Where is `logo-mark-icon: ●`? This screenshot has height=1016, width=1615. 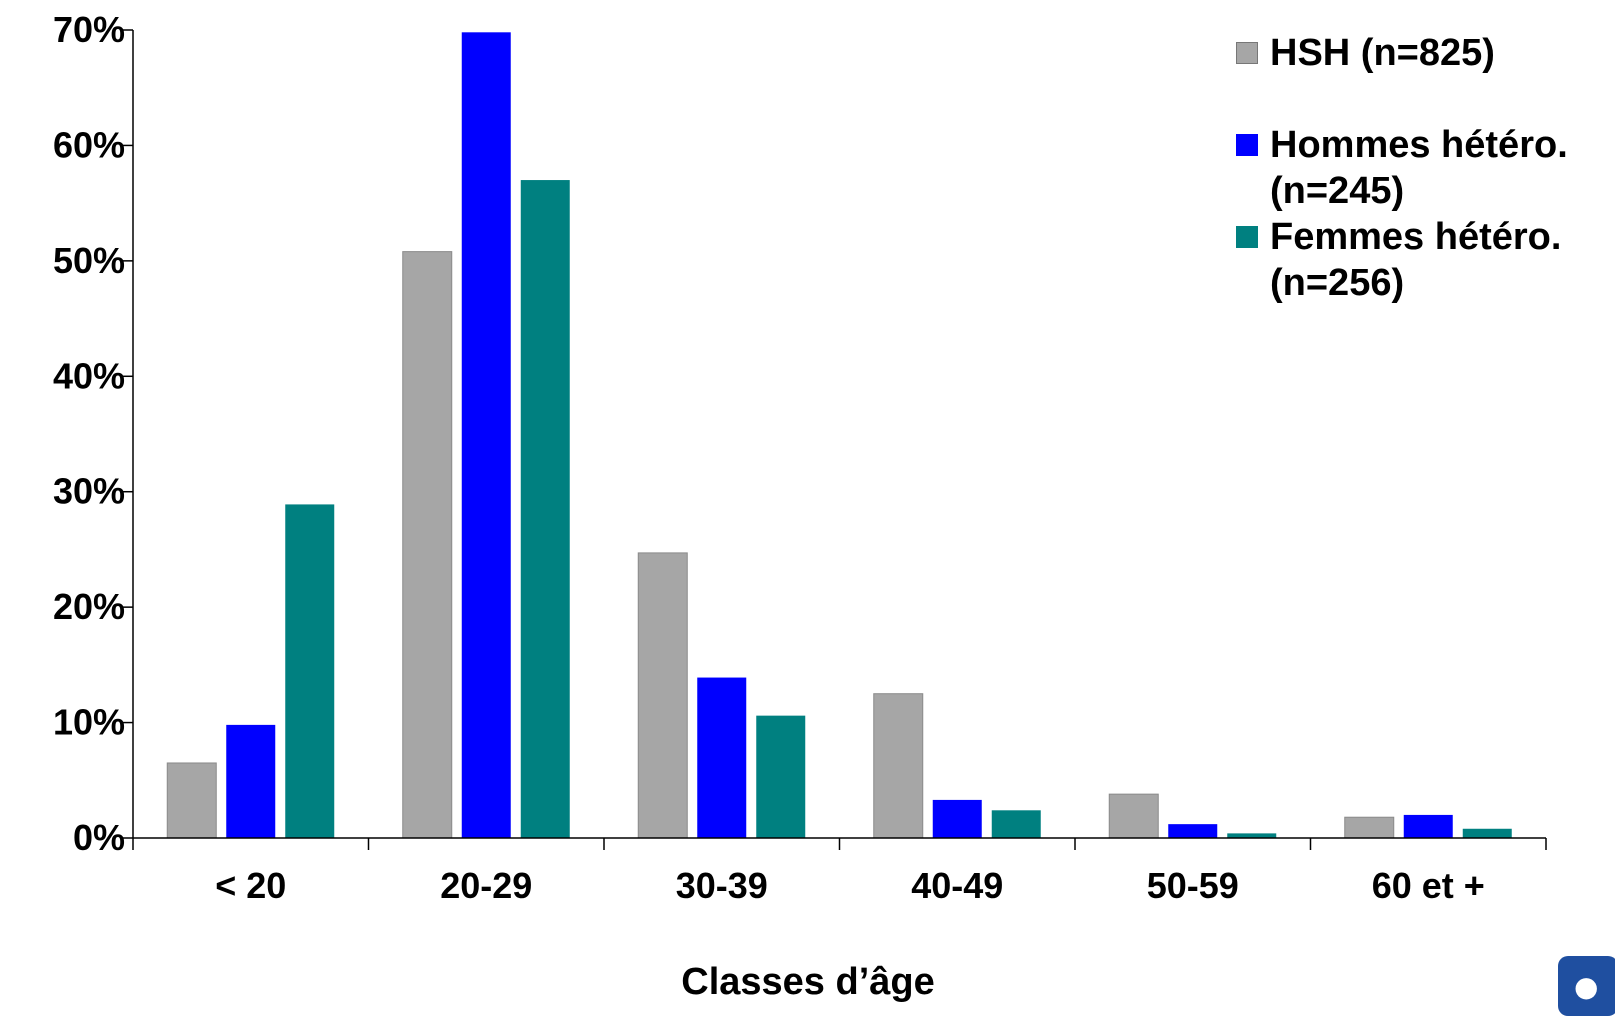
logo-mark-icon: ● is located at coordinates (1586, 986).